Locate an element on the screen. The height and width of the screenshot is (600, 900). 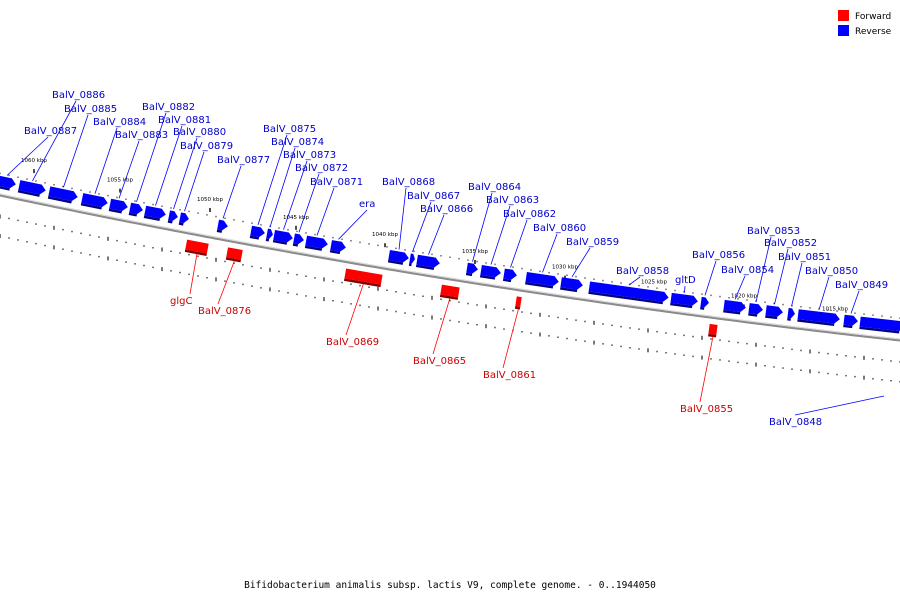
gene-label: BalV_0875 is located at coordinates (289, 129).